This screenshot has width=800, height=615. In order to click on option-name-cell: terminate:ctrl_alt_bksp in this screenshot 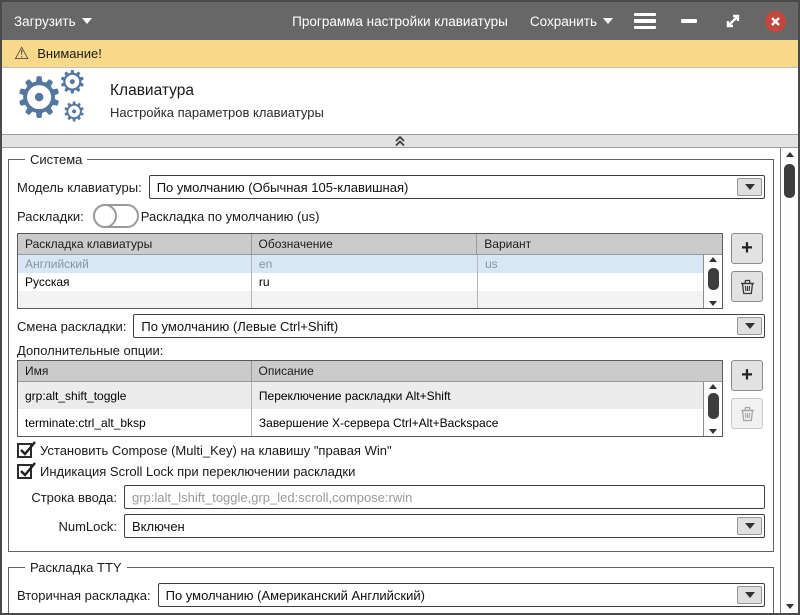, I will do `click(85, 422)`.